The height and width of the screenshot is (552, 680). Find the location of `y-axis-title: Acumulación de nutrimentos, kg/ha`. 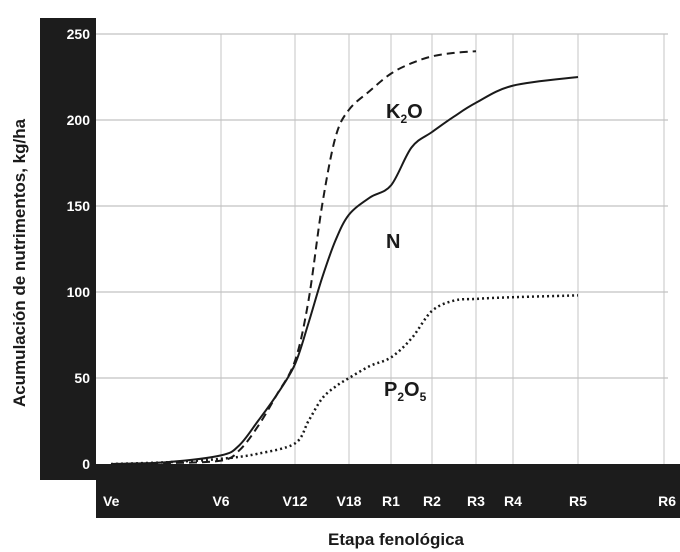

y-axis-title: Acumulación de nutrimentos, kg/ha is located at coordinates (19, 262).